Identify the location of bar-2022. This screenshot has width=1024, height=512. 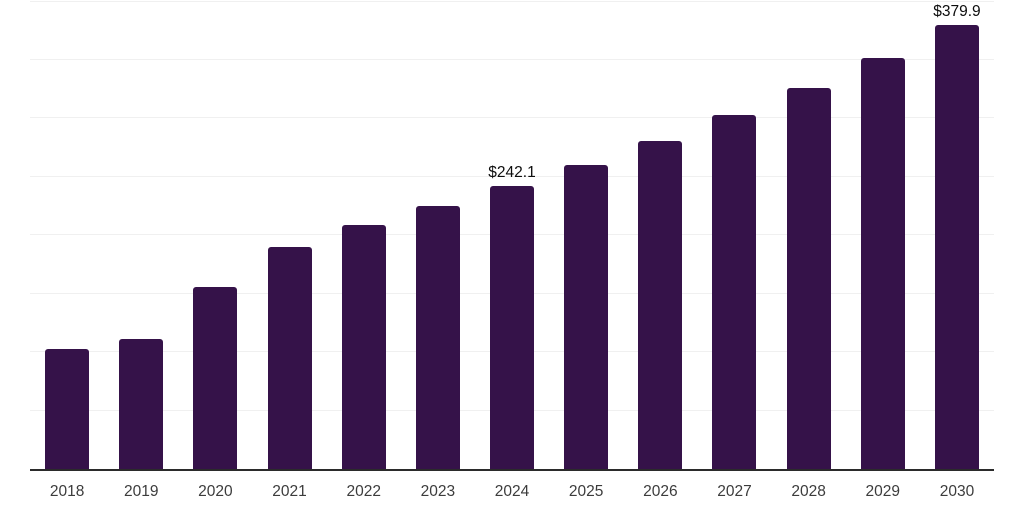
(363, 346).